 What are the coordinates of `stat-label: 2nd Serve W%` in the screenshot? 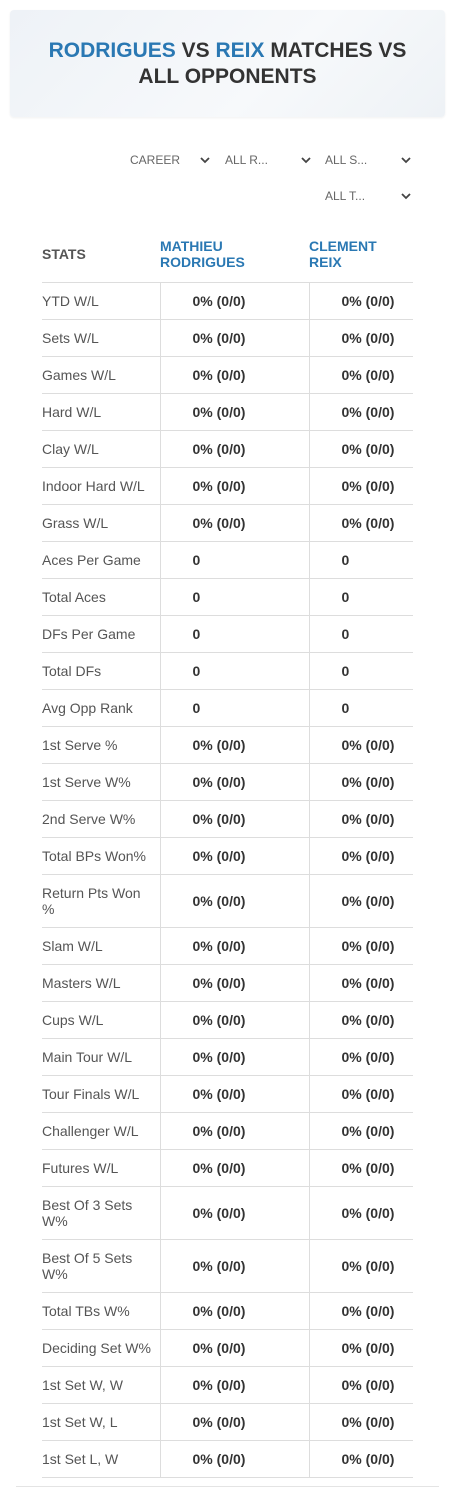 It's located at (101, 819).